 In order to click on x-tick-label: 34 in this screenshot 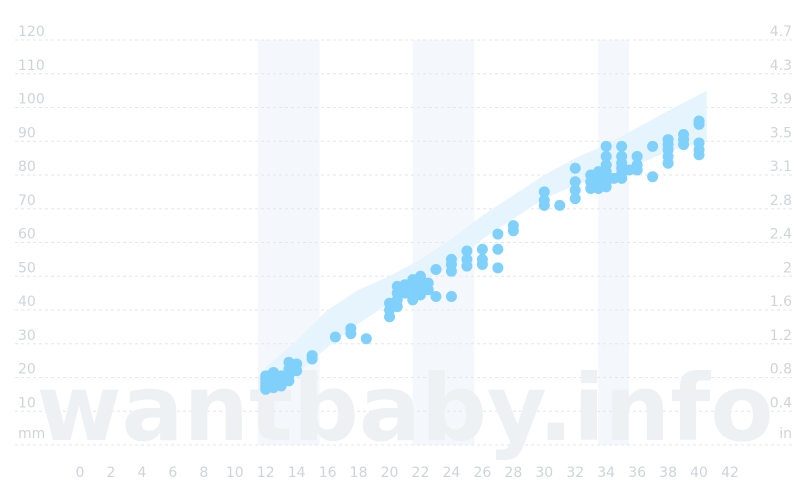, I will do `click(606, 473)`.